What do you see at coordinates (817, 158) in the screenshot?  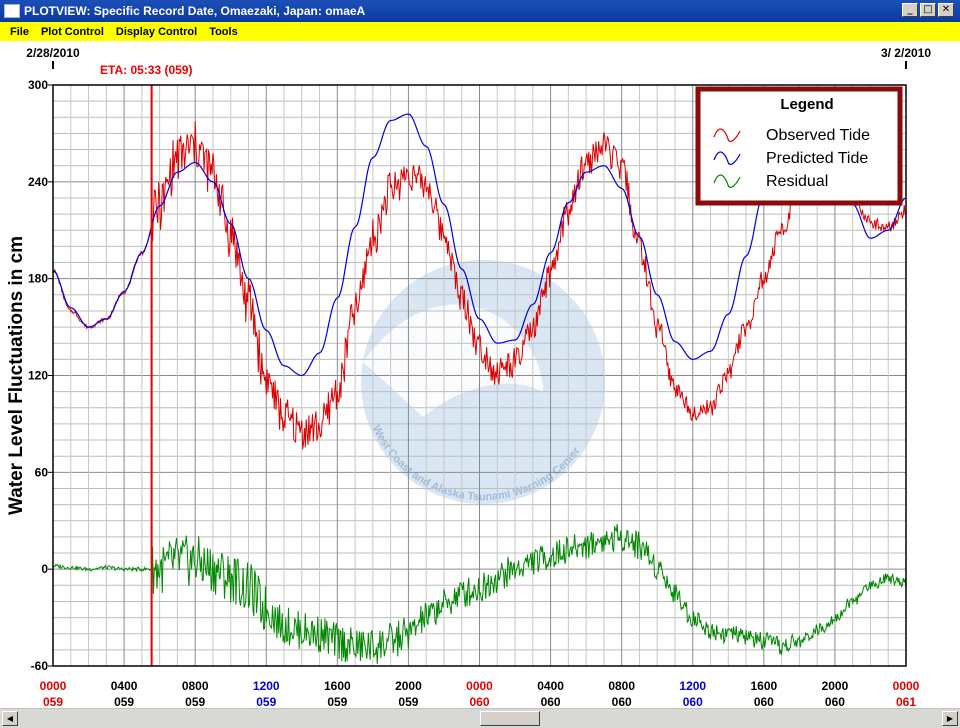 I see `legend-predicted-label: Predicted Tide` at bounding box center [817, 158].